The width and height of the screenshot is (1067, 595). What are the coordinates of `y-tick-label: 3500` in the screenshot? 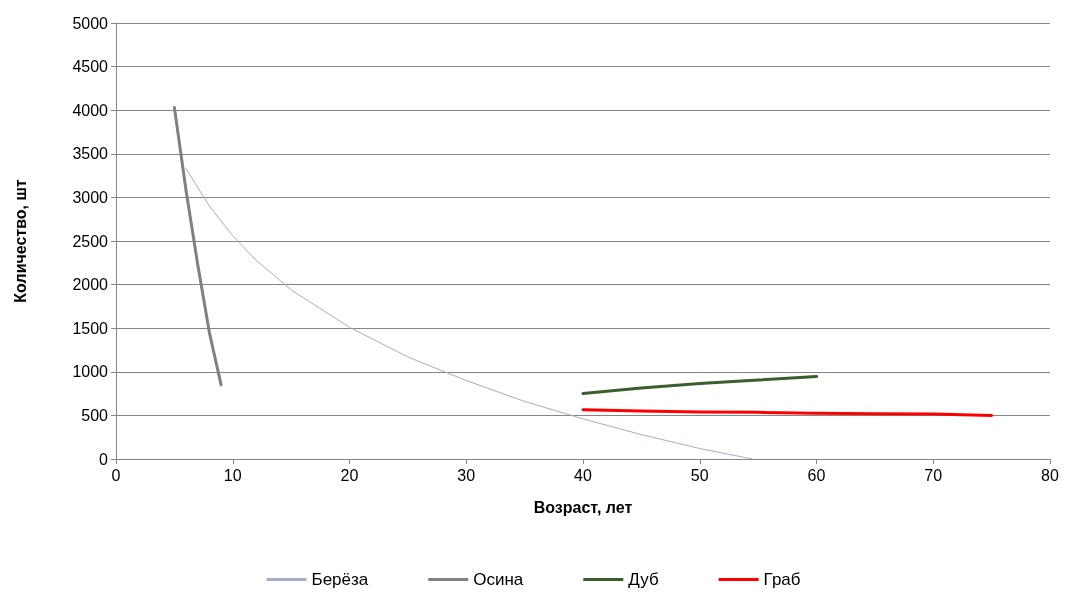 It's located at (90, 154).